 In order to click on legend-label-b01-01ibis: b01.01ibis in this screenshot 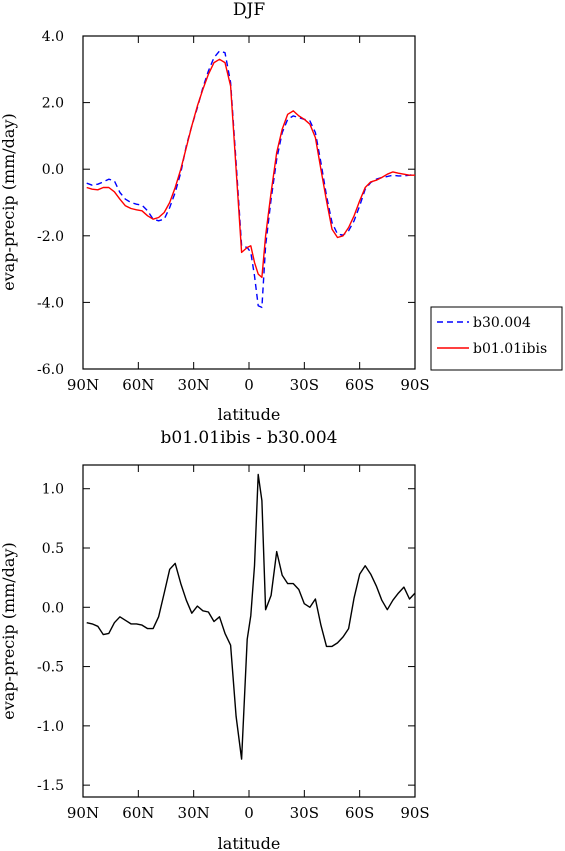, I will do `click(510, 349)`.